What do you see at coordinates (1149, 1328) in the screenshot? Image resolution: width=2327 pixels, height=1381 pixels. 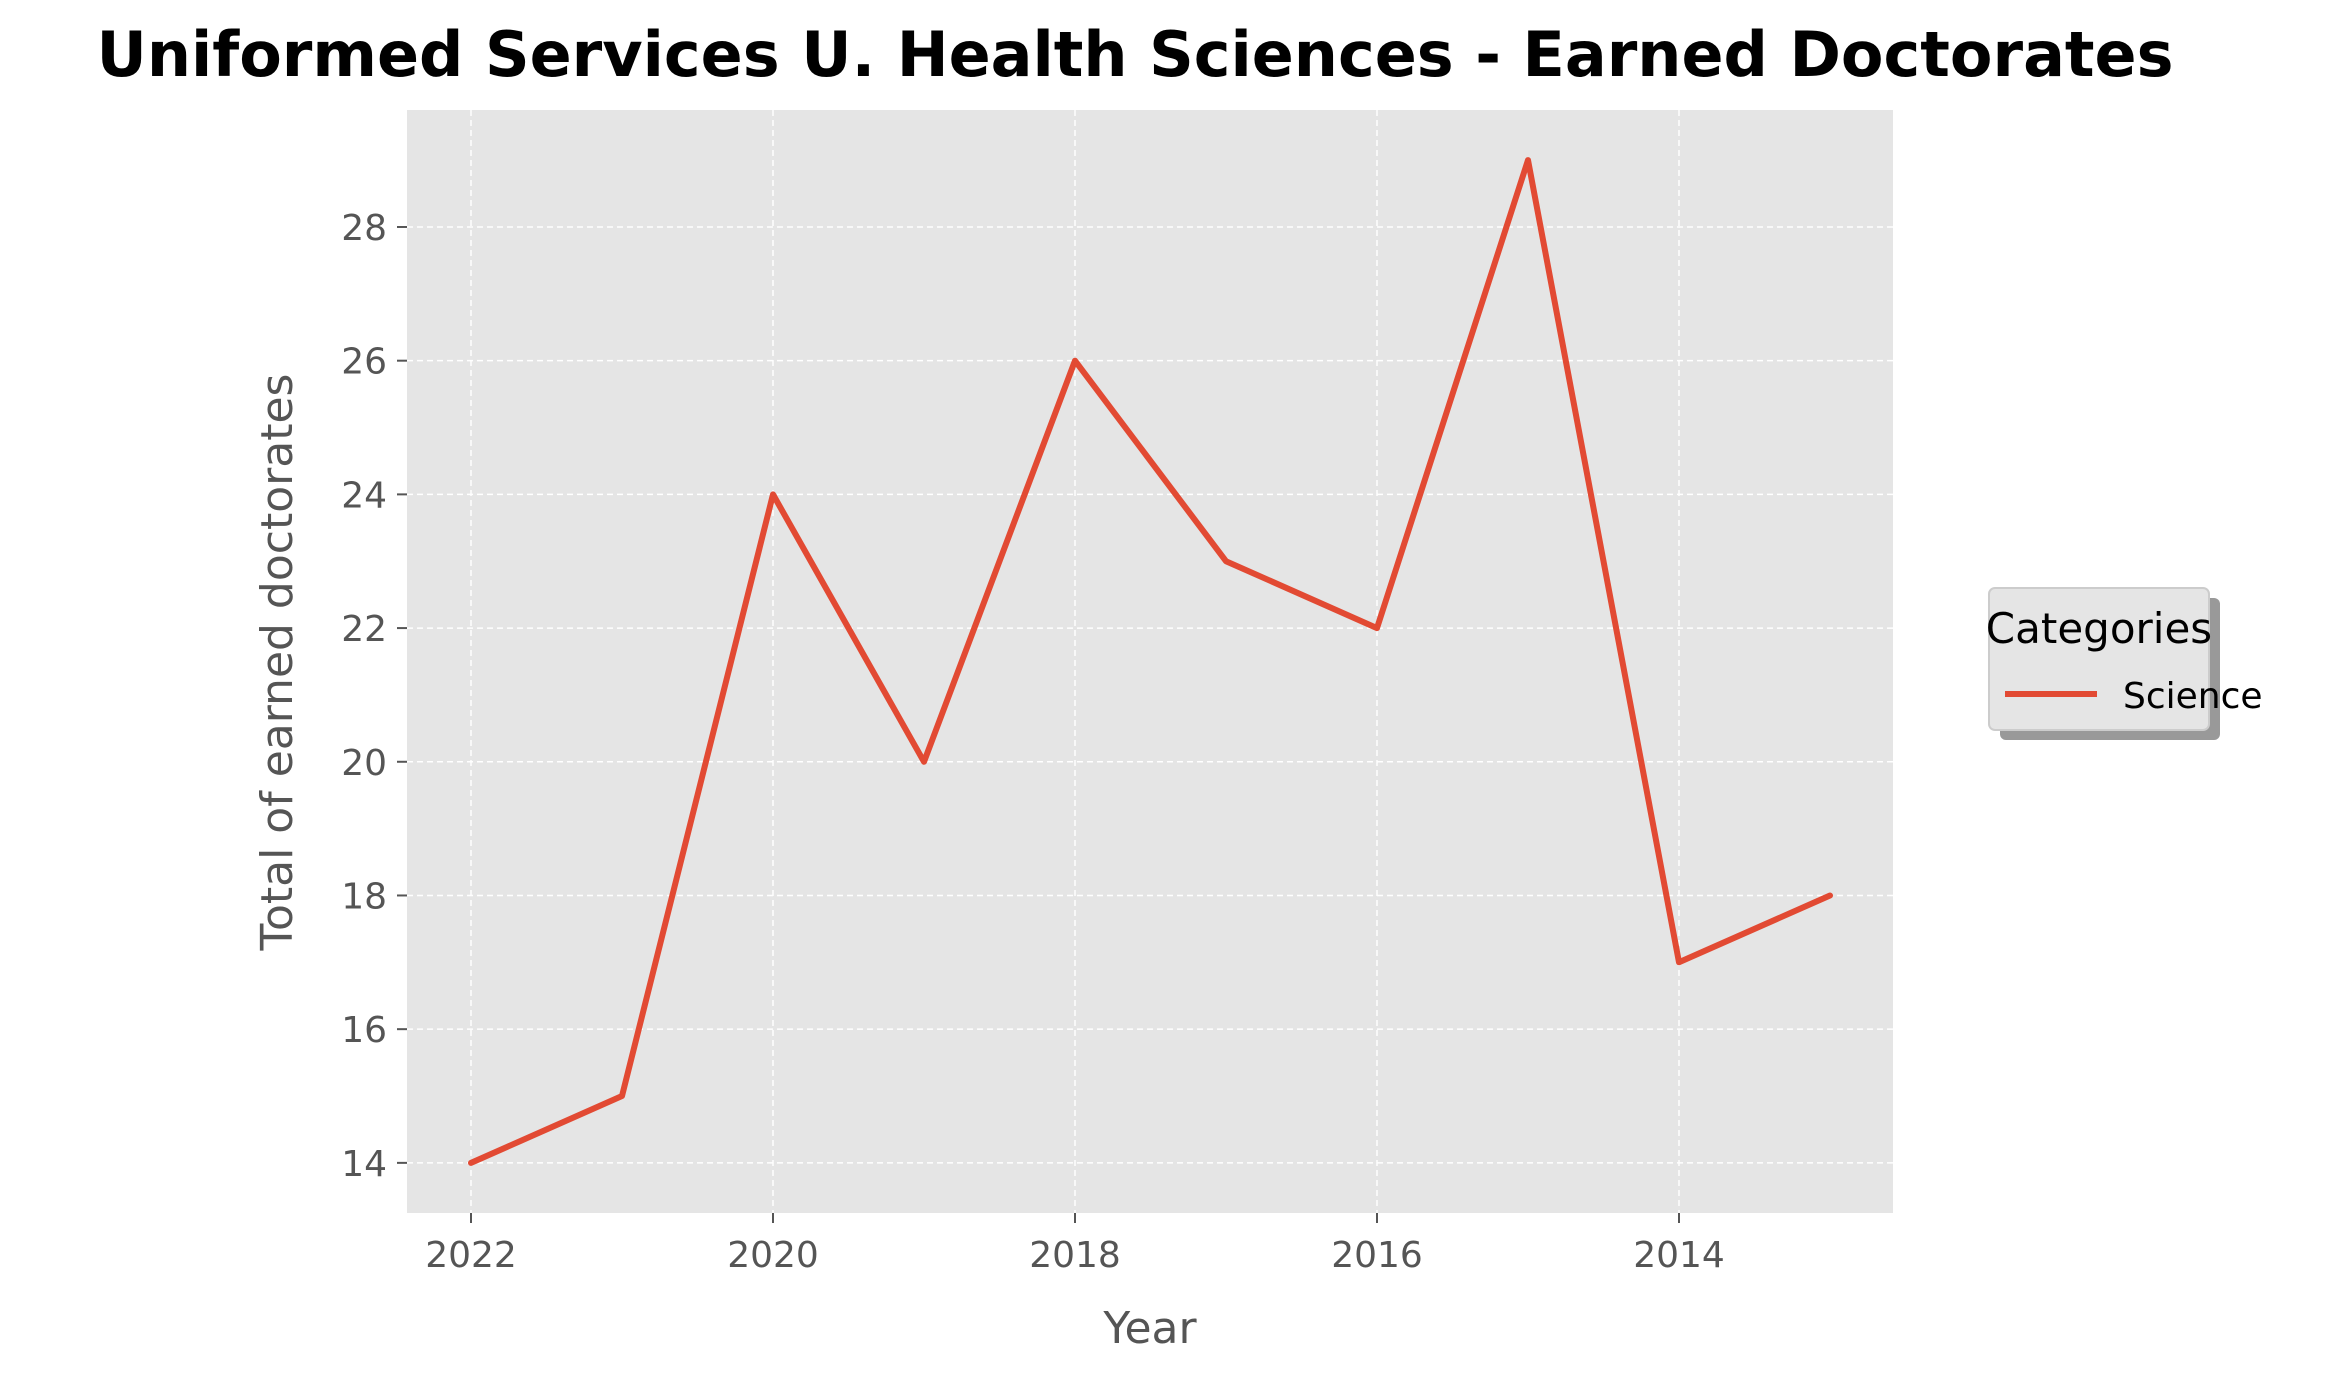 I see `x-axis-label: Year` at bounding box center [1149, 1328].